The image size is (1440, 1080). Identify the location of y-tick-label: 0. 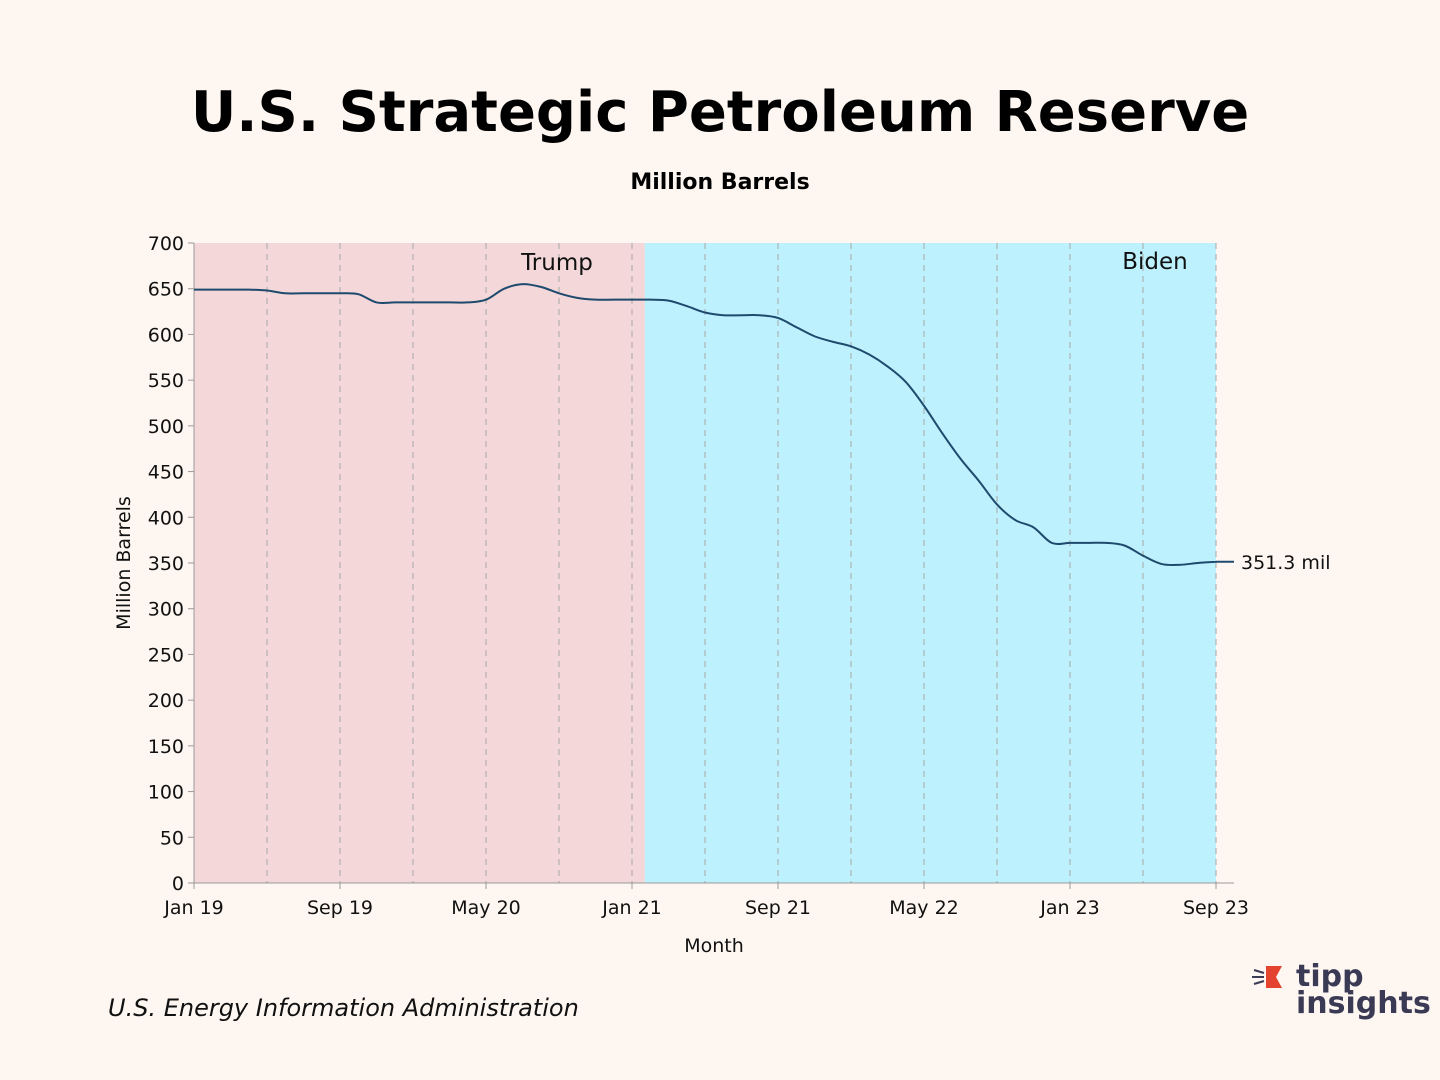
(178, 884).